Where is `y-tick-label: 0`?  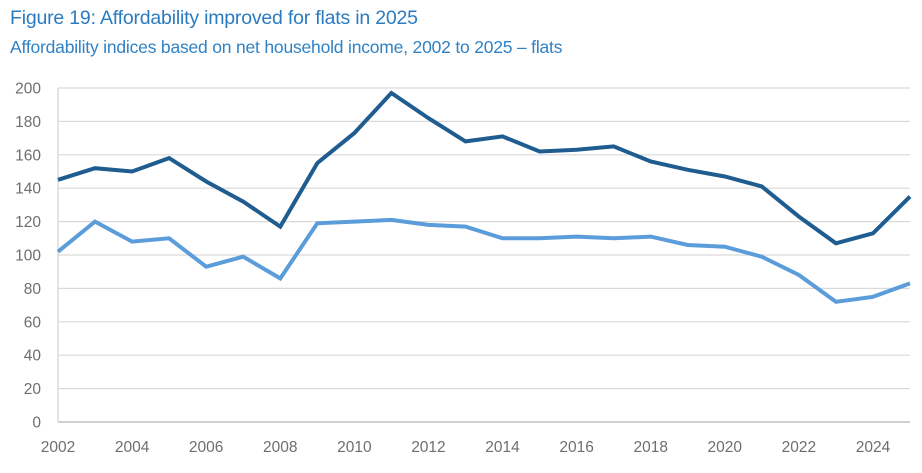
y-tick-label: 0 is located at coordinates (36, 423).